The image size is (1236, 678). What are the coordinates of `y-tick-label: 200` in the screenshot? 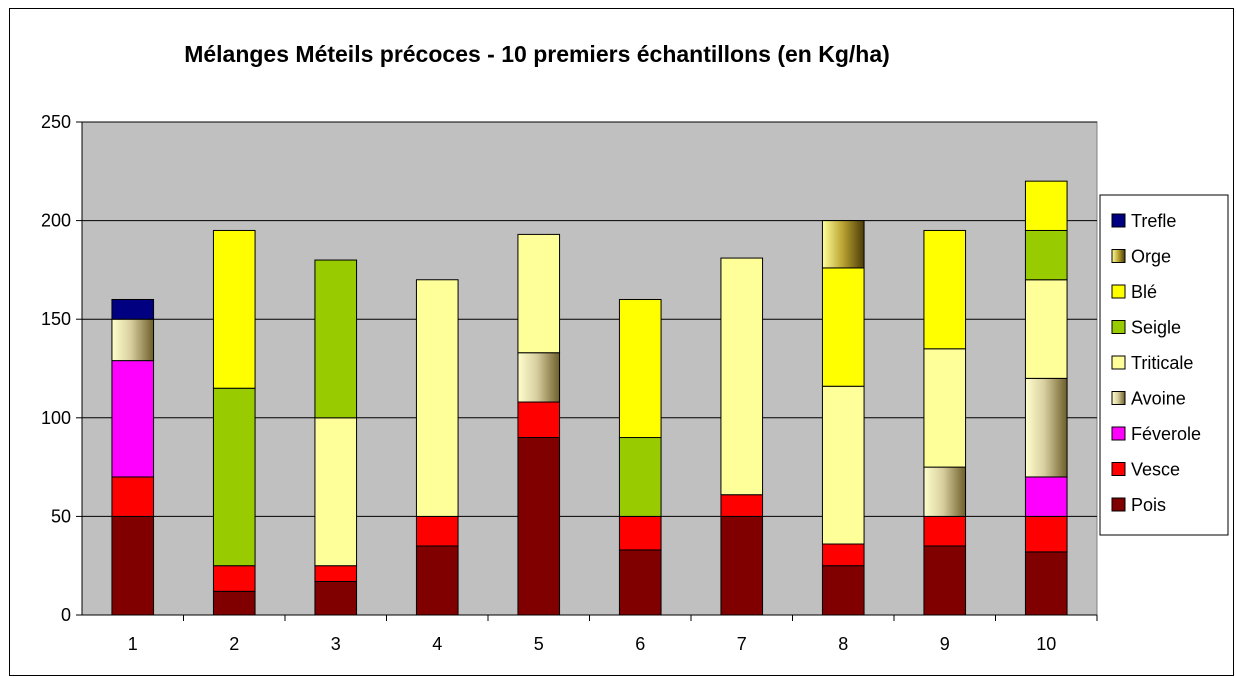 It's located at (56, 221).